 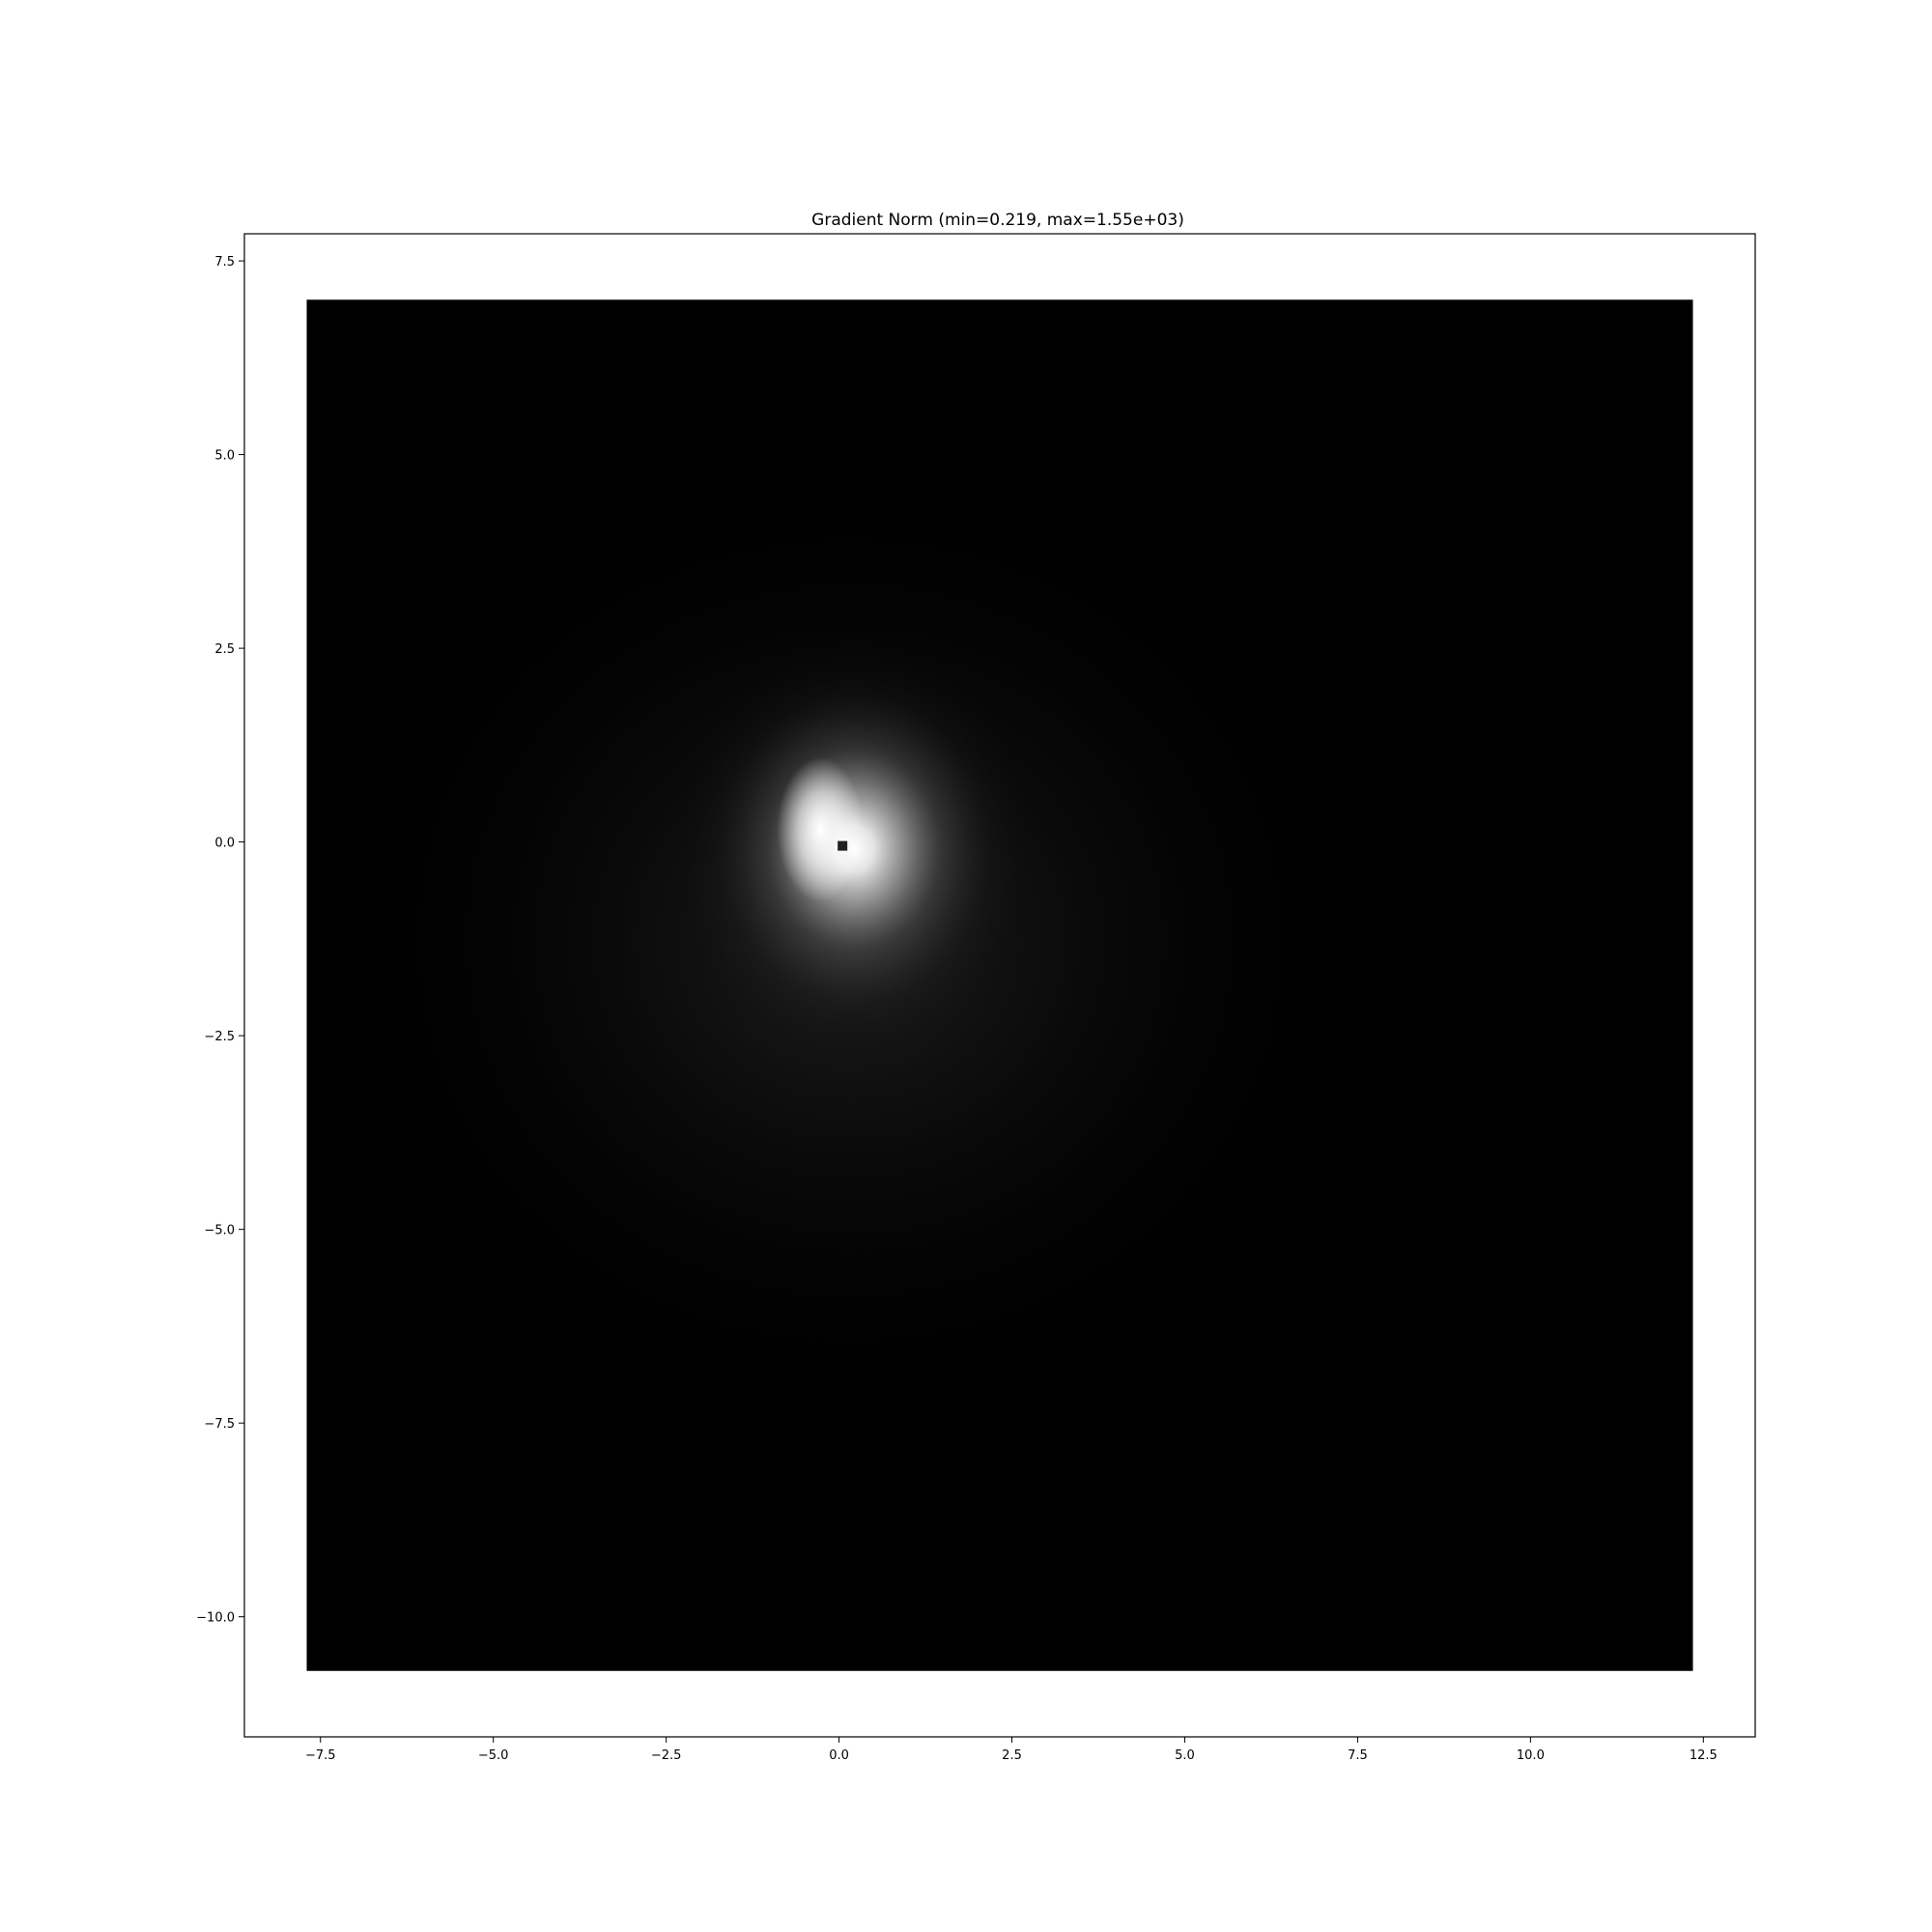 I want to click on heatmap-singularity, so click(x=843, y=845).